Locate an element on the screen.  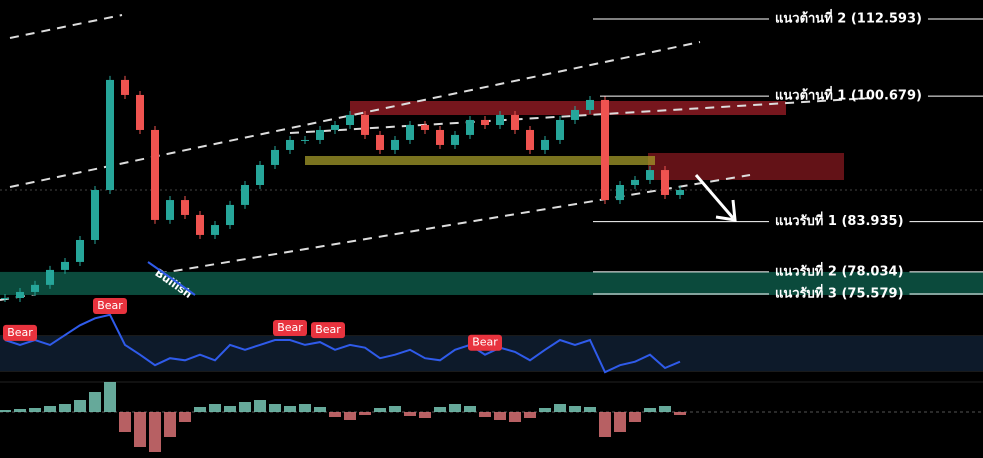
support-zone is located at coordinates (491, 283).